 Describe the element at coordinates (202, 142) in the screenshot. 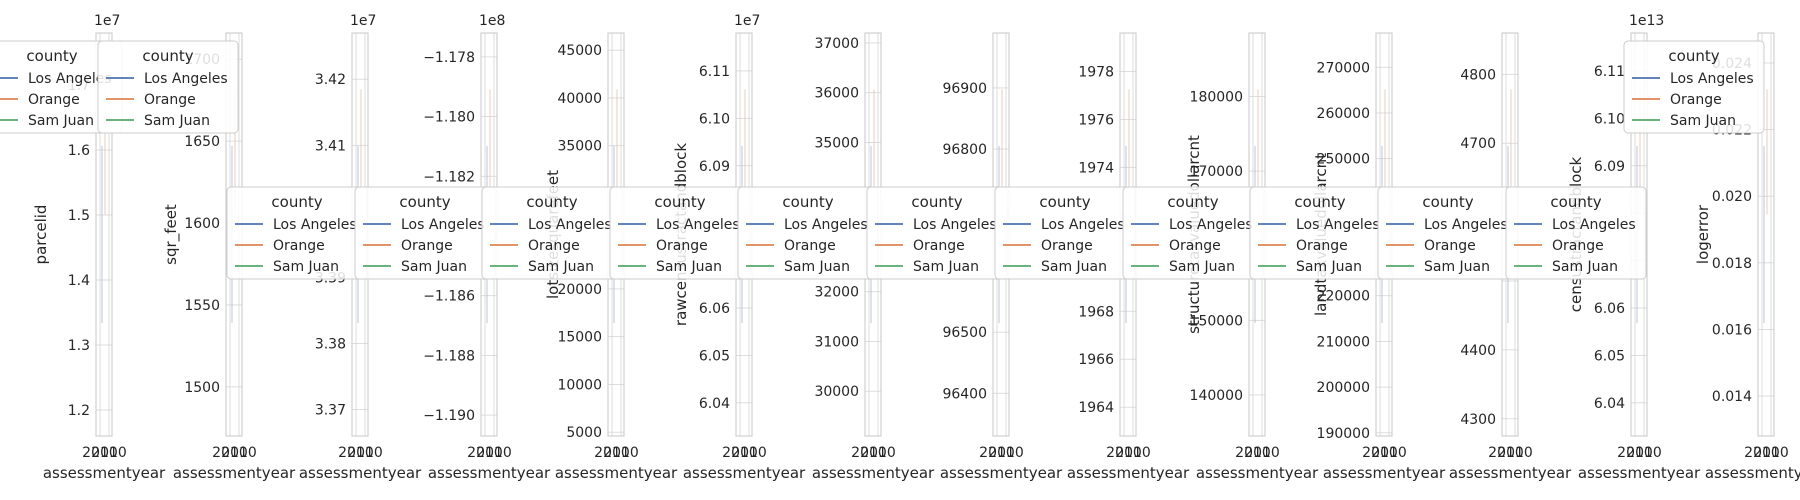

I see `y-tick-label: 1650` at that location.